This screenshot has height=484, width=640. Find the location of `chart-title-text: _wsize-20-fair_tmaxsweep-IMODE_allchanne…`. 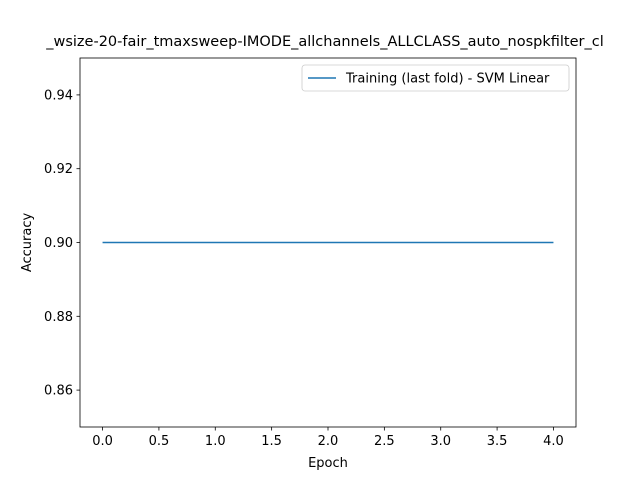

chart-title-text: _wsize-20-fair_tmaxsweep-IMODE_allchanne… is located at coordinates (325, 42).